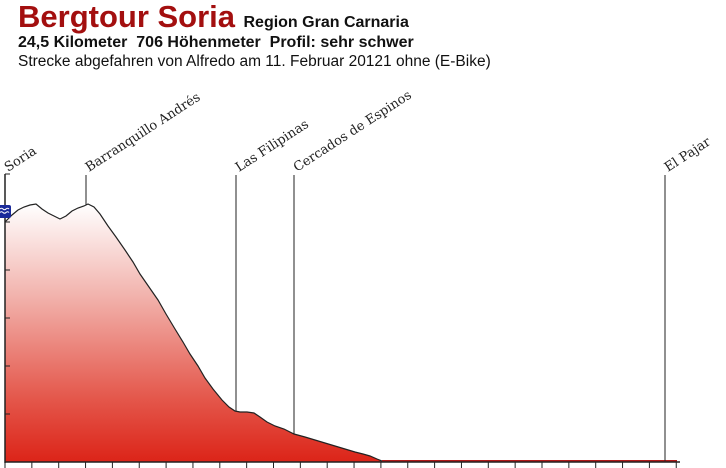  I want to click on waypoint-label: Barranquillo Andrés, so click(143, 132).